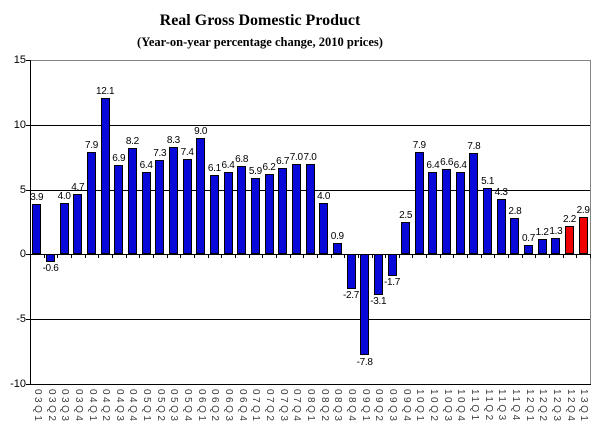 This screenshot has height=440, width=600. Describe the element at coordinates (201, 406) in the screenshot. I see `x-axis-label: 06Q1` at that location.